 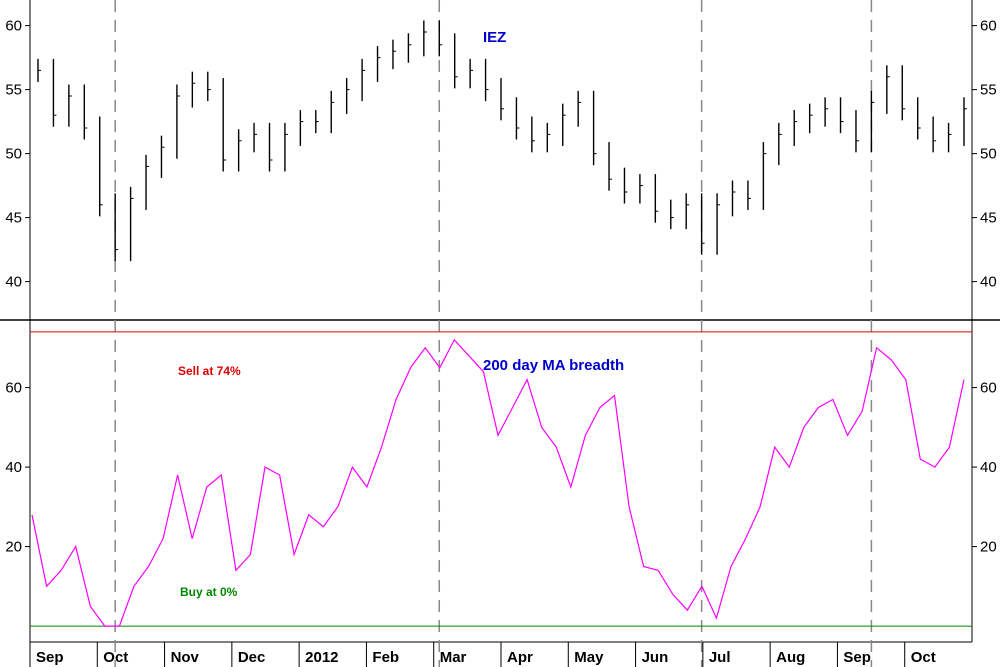 What do you see at coordinates (13, 388) in the screenshot?
I see `breadth-tick-label-left: 60` at bounding box center [13, 388].